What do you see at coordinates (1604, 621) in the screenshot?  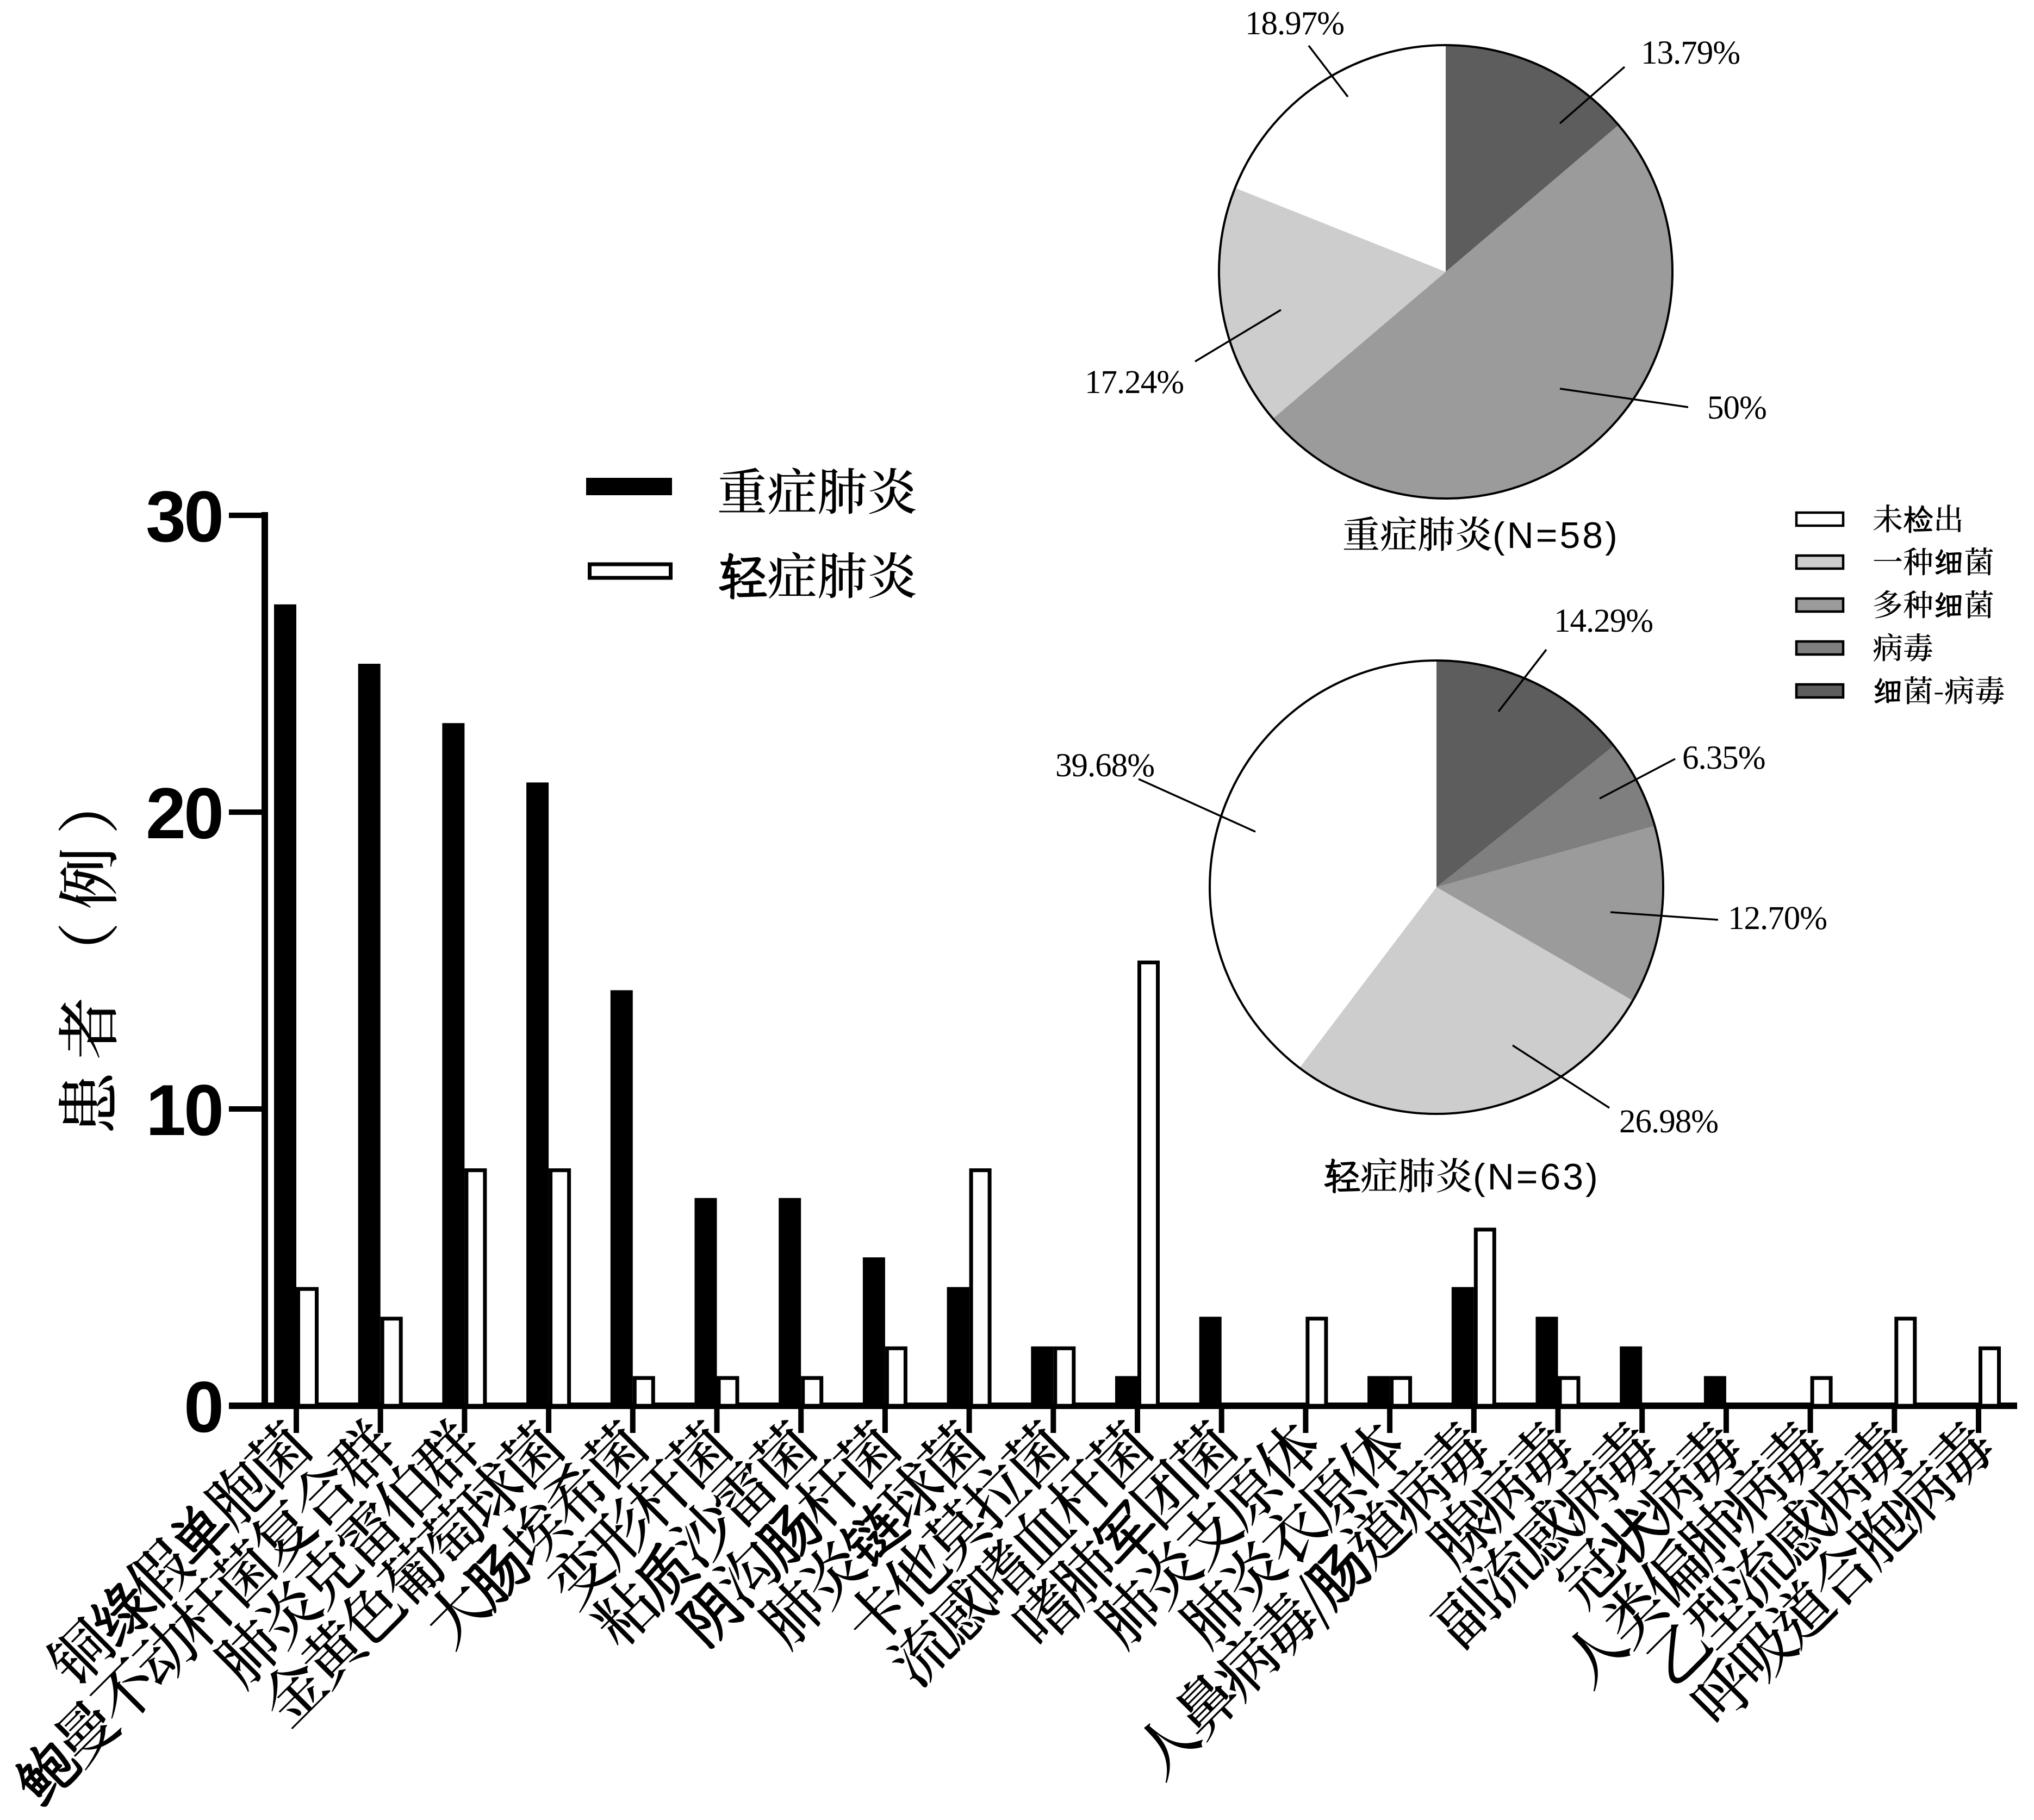 I see `svg-text: 14.29%` at bounding box center [1604, 621].